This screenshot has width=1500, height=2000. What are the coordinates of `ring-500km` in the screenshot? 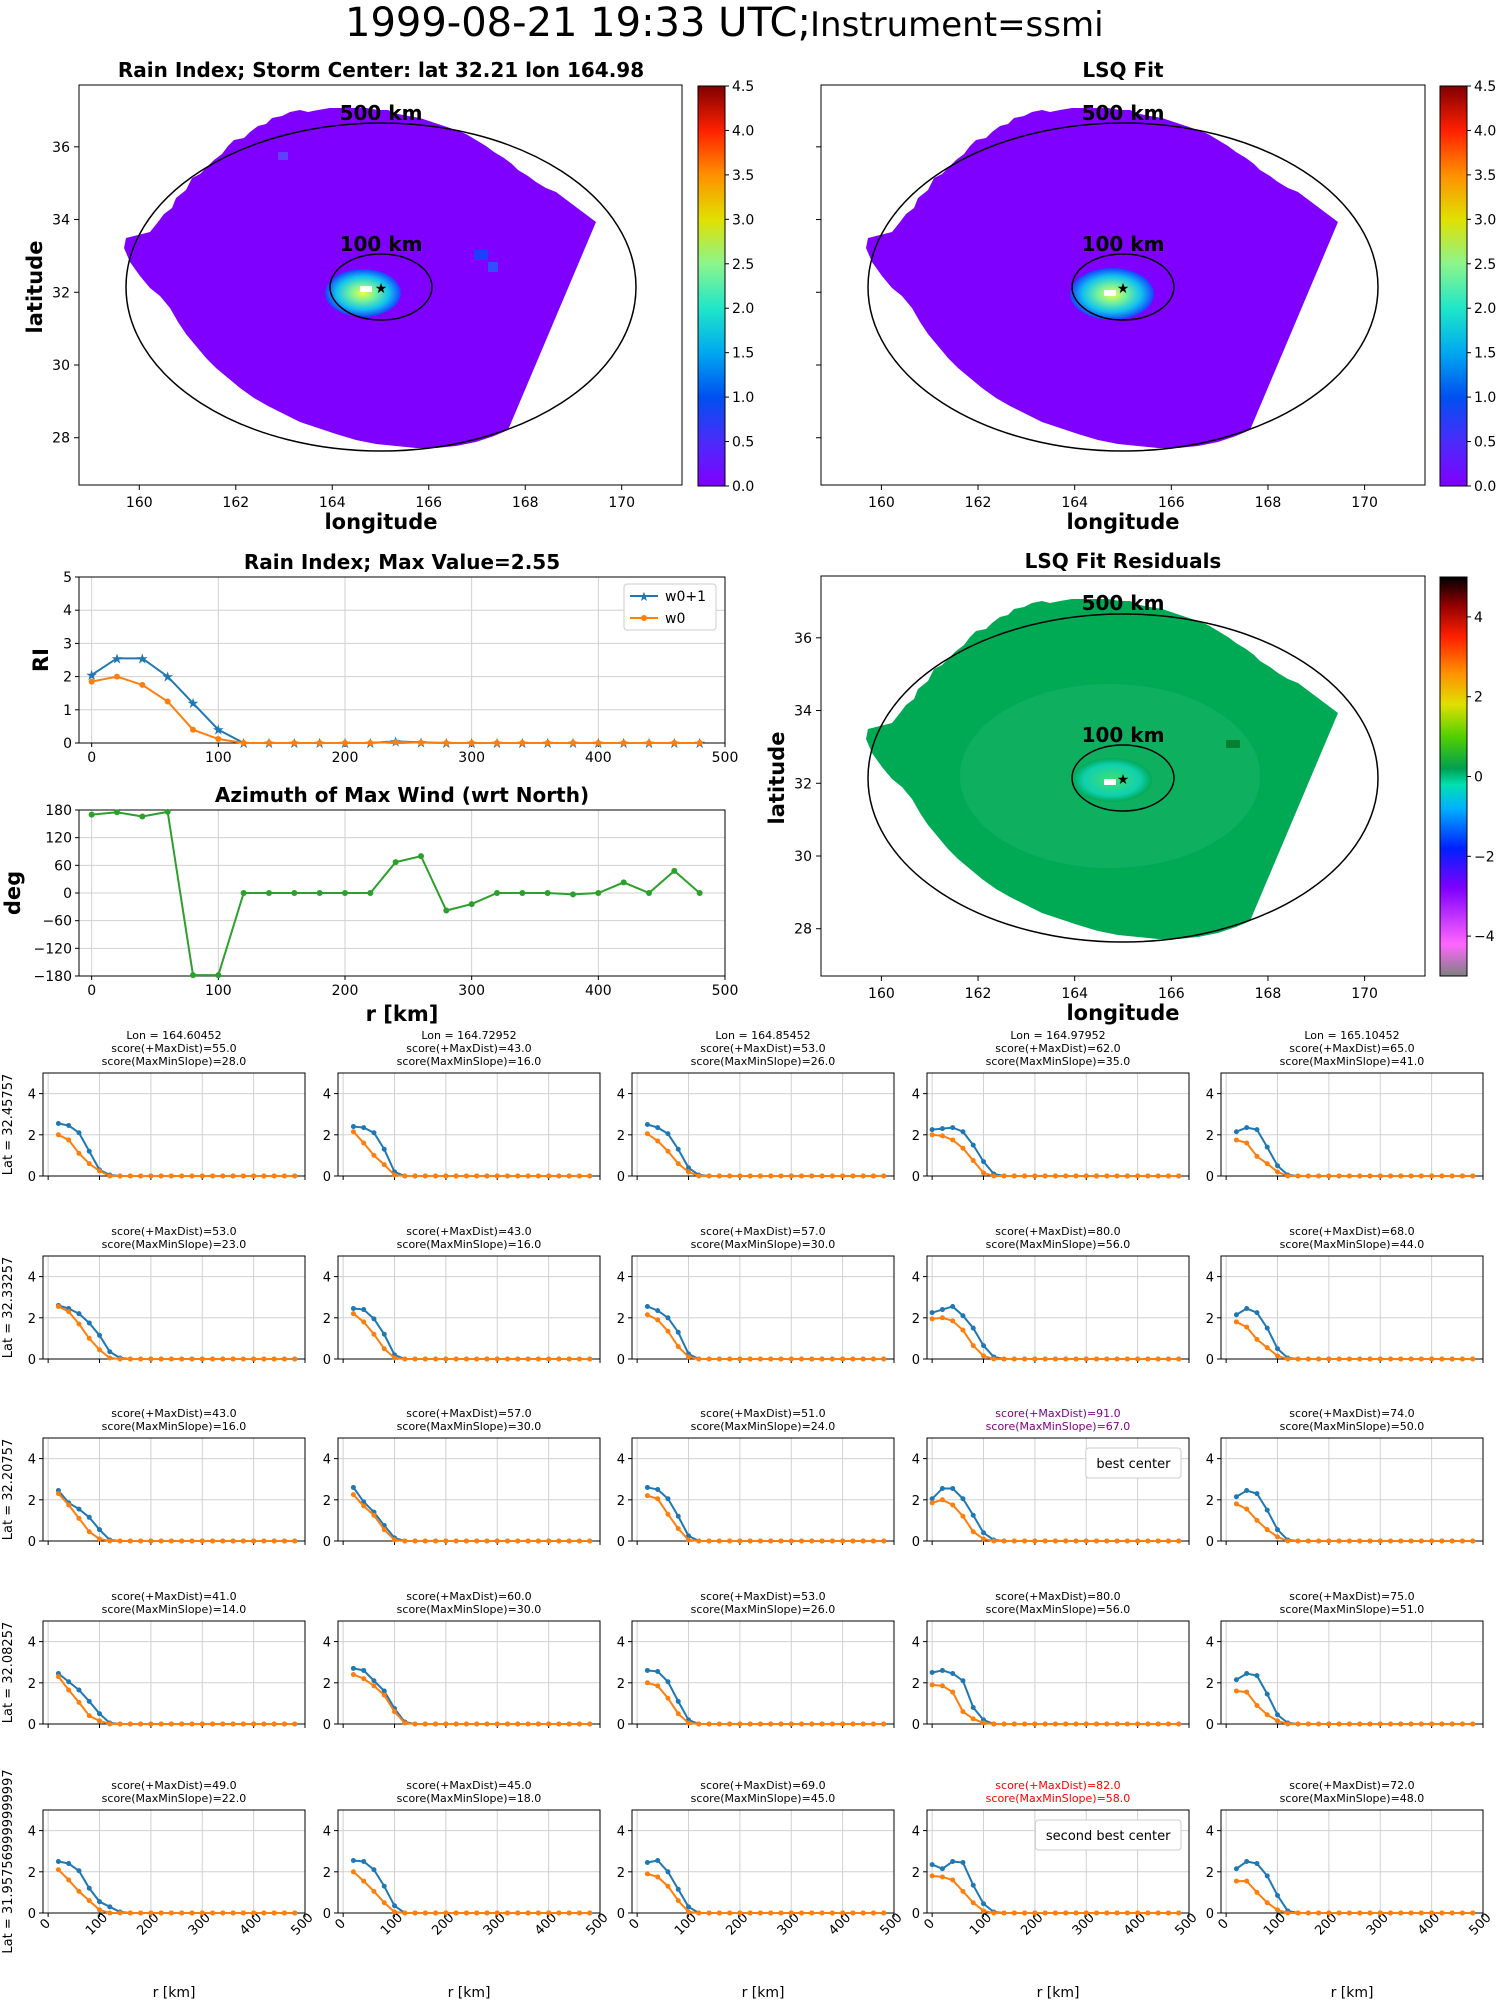 It's located at (1123, 778).